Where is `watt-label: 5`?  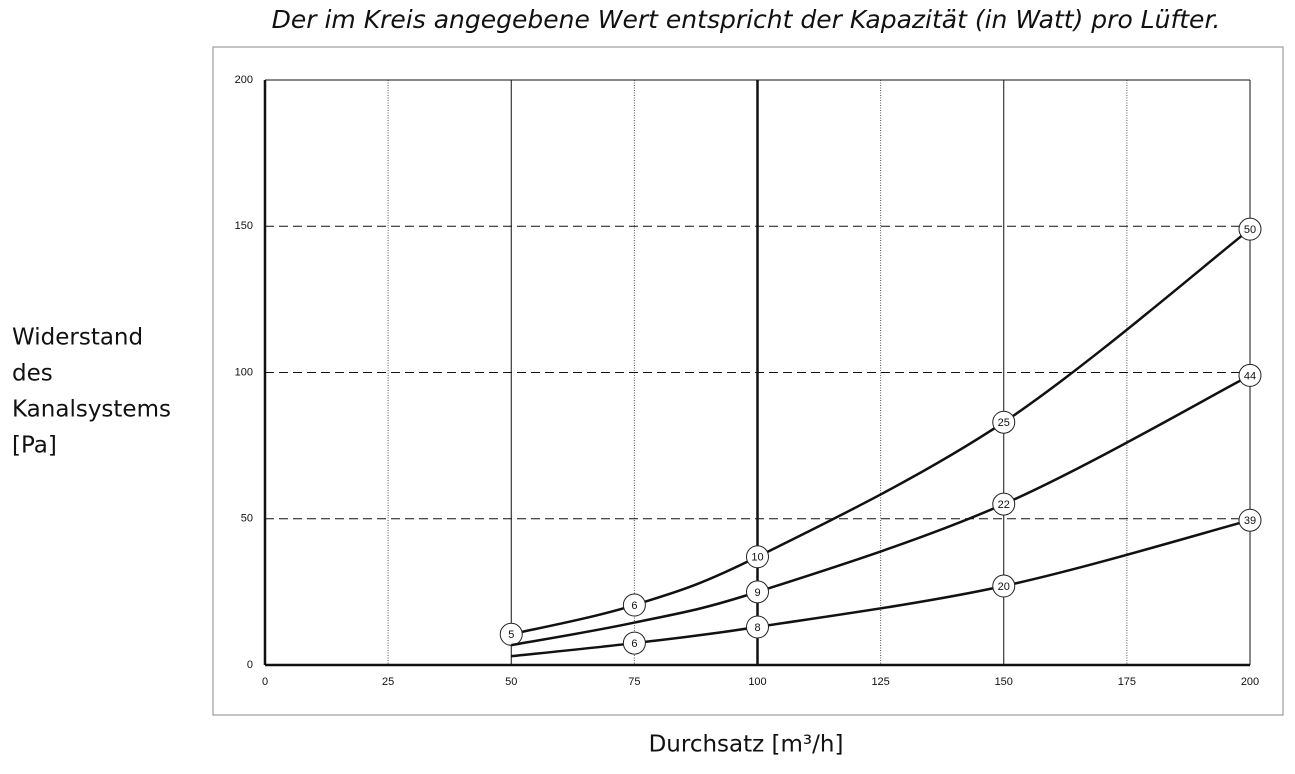 watt-label: 5 is located at coordinates (511, 635).